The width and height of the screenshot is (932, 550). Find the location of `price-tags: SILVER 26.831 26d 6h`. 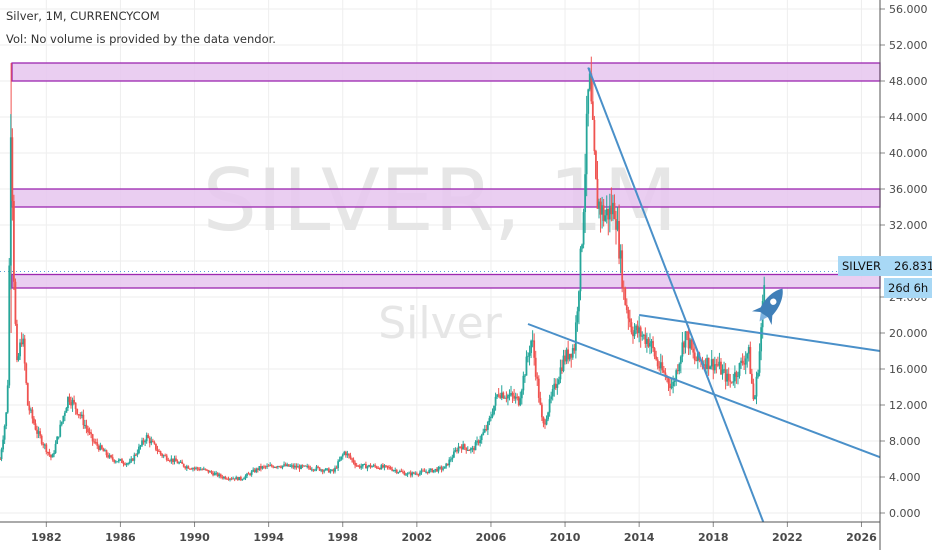

price-tags: SILVER 26.831 26d 6h is located at coordinates (885, 277).